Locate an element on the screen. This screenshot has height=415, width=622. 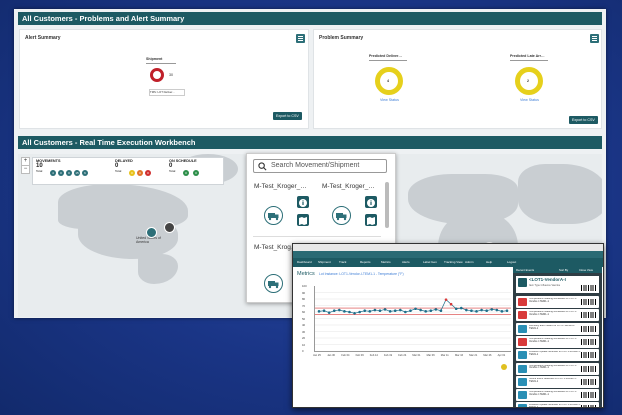
close-view-button: Close View is located at coordinates (586, 270).